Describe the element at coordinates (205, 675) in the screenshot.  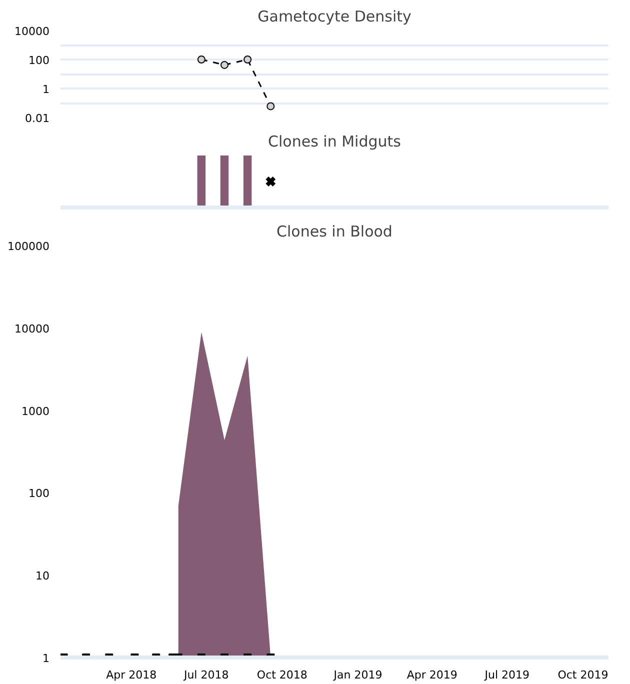
I see `x-tick-label: Jul 2018` at that location.